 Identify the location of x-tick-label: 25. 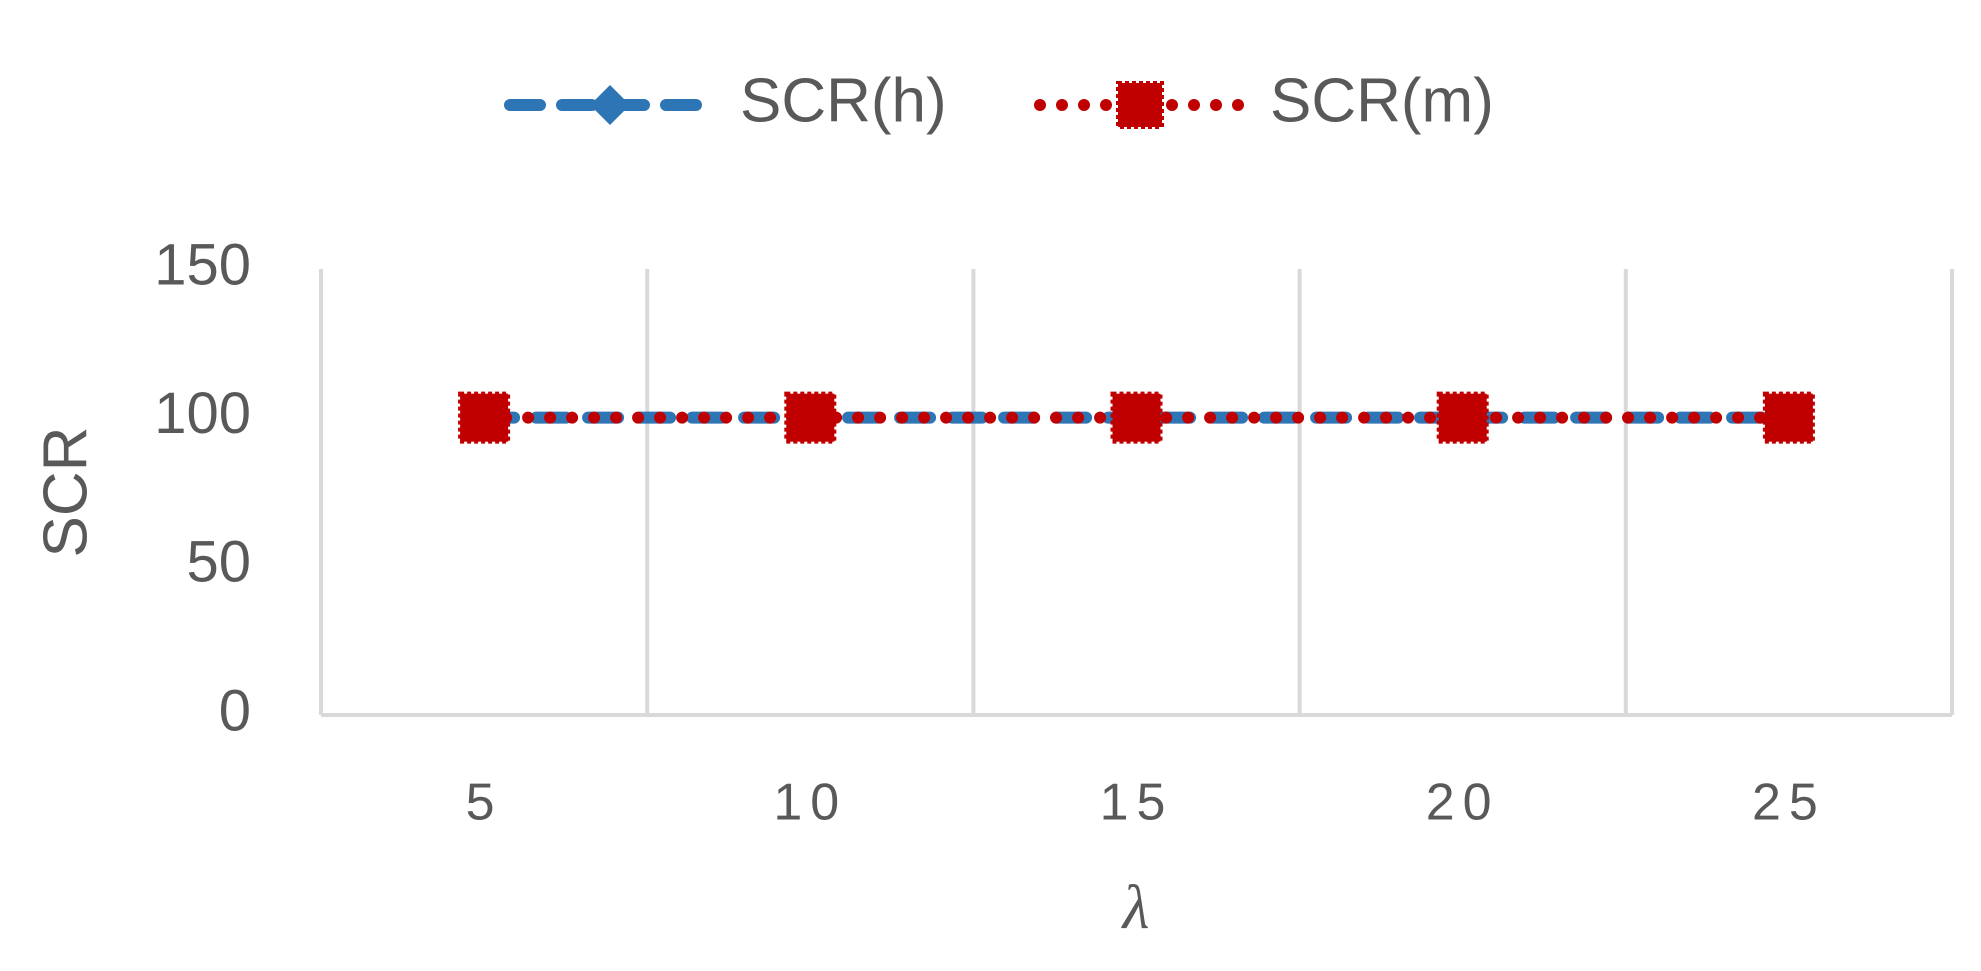
(1789, 803).